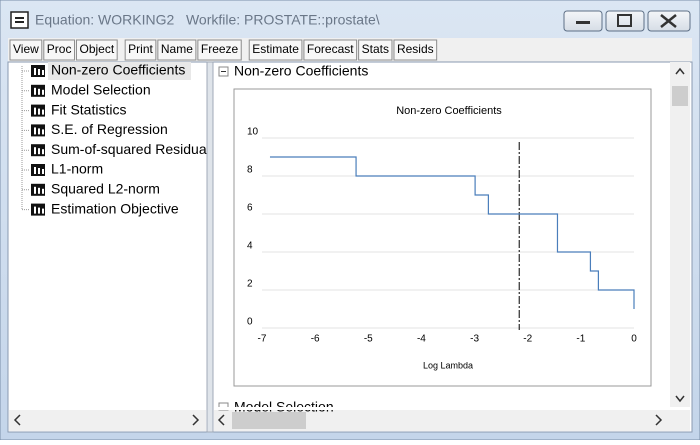 The width and height of the screenshot is (700, 445). I want to click on right-hscroll-arrows, so click(440, 420).